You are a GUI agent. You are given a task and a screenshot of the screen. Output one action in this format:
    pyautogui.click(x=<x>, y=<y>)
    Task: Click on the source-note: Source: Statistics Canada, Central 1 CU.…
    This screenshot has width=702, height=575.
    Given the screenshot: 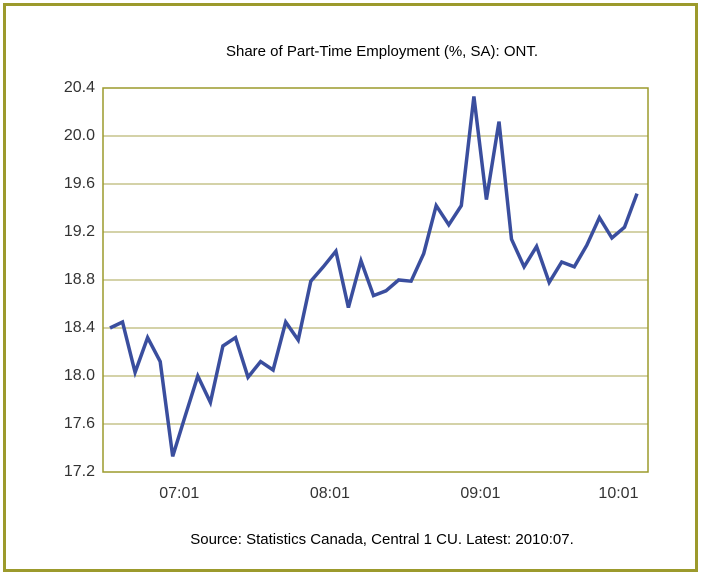 What is the action you would take?
    pyautogui.click(x=382, y=539)
    